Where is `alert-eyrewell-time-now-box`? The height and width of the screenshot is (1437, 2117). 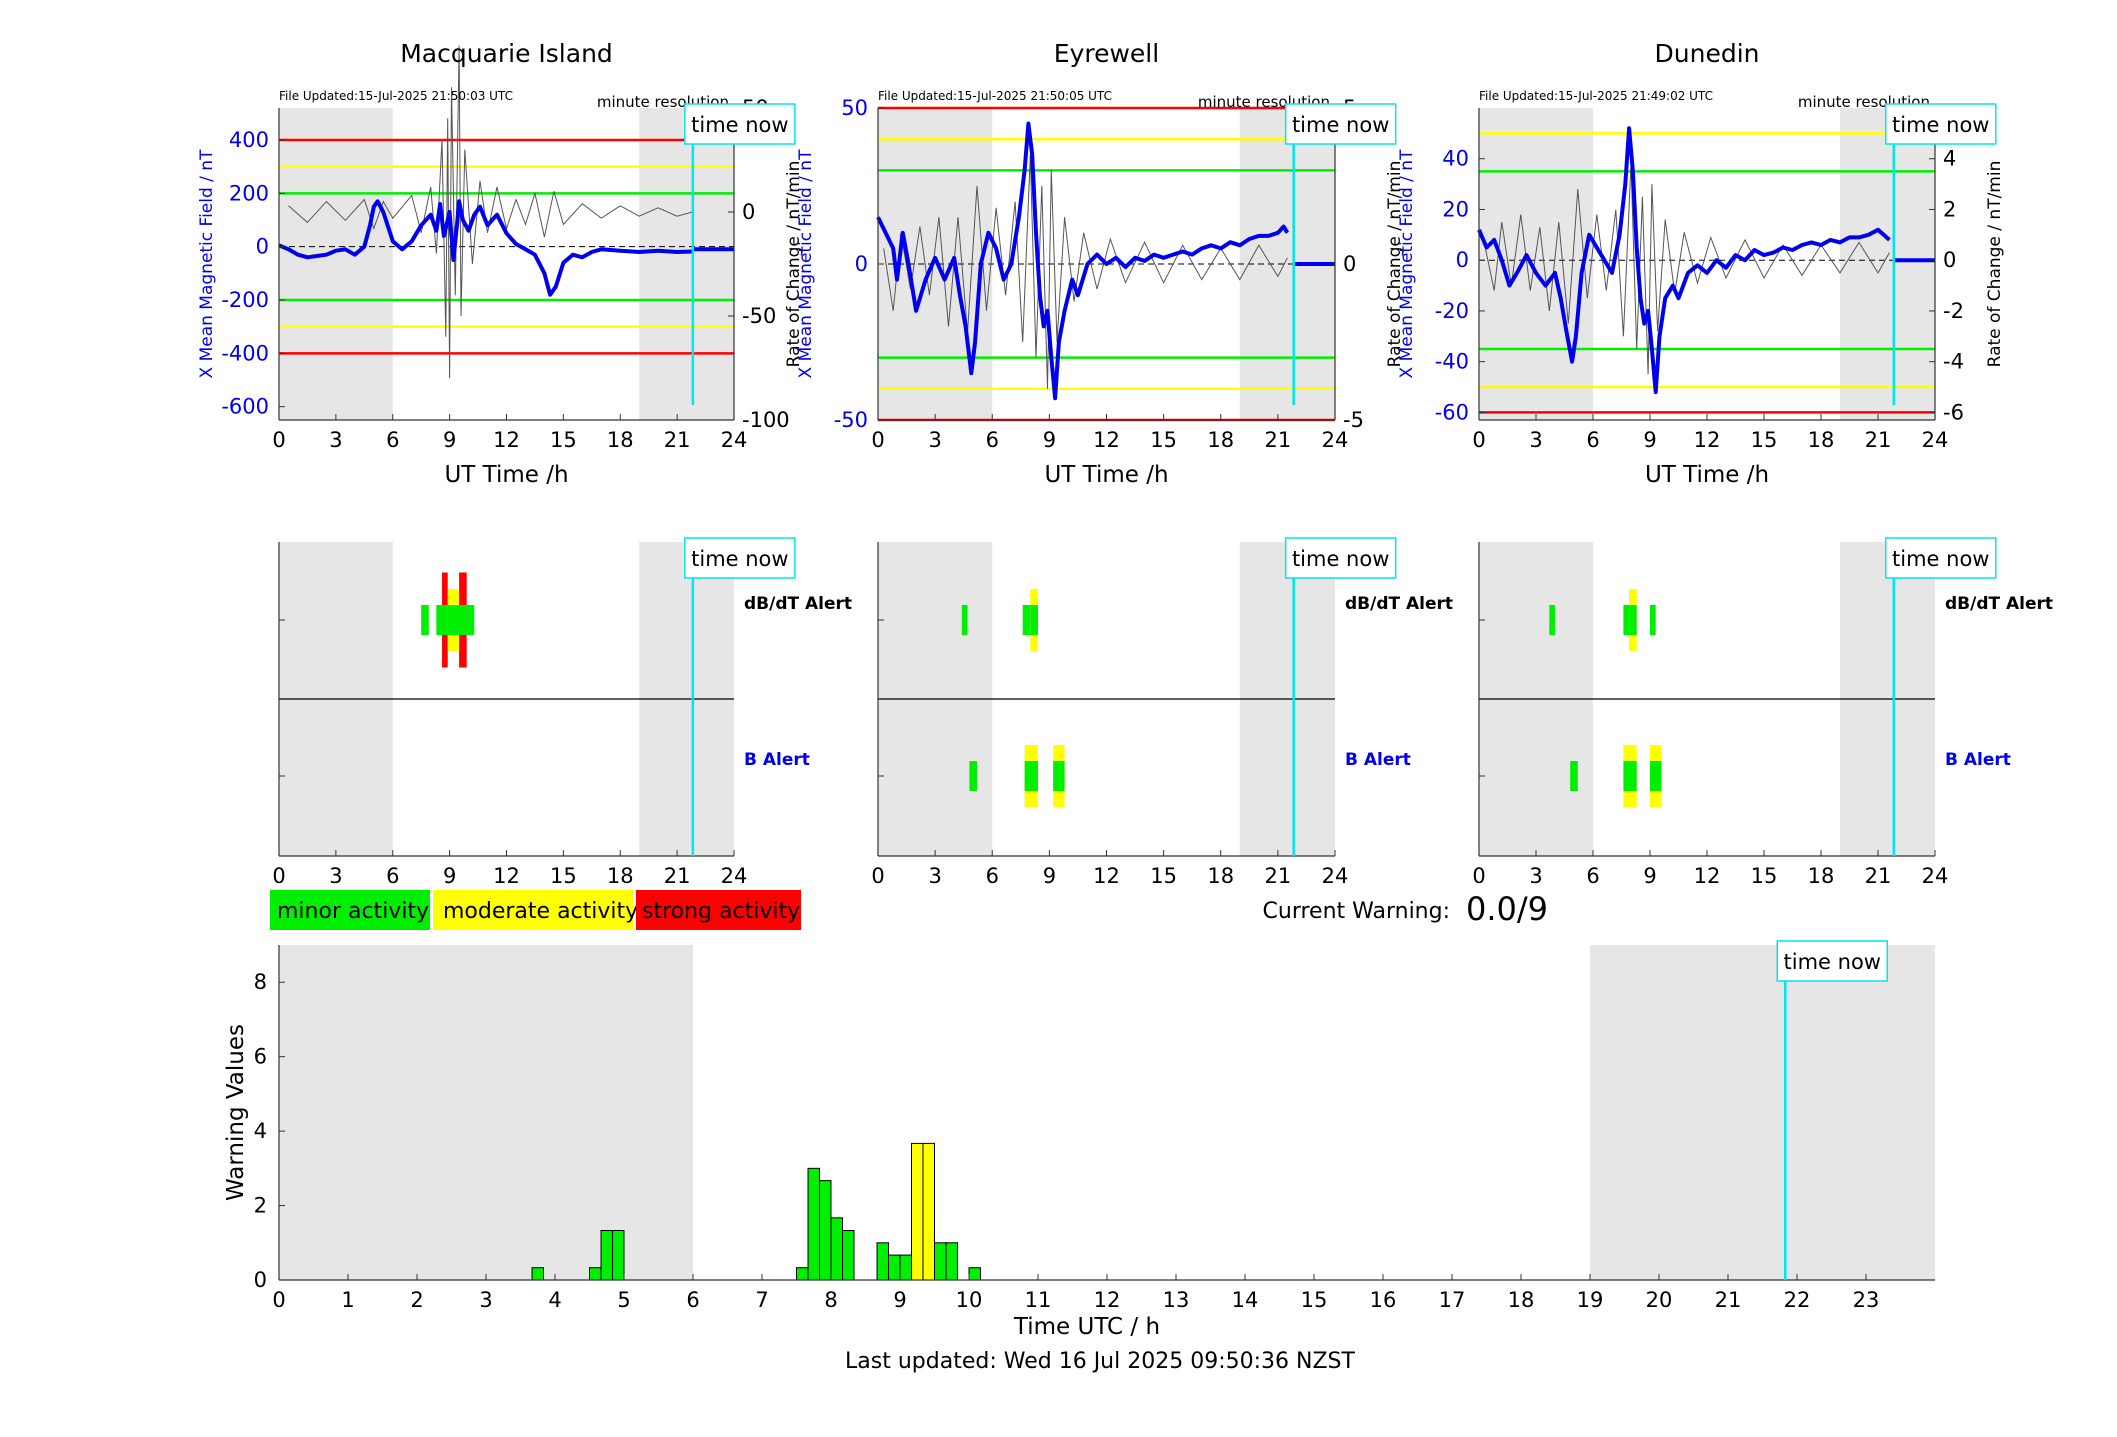
alert-eyrewell-time-now-box is located at coordinates (1340, 558).